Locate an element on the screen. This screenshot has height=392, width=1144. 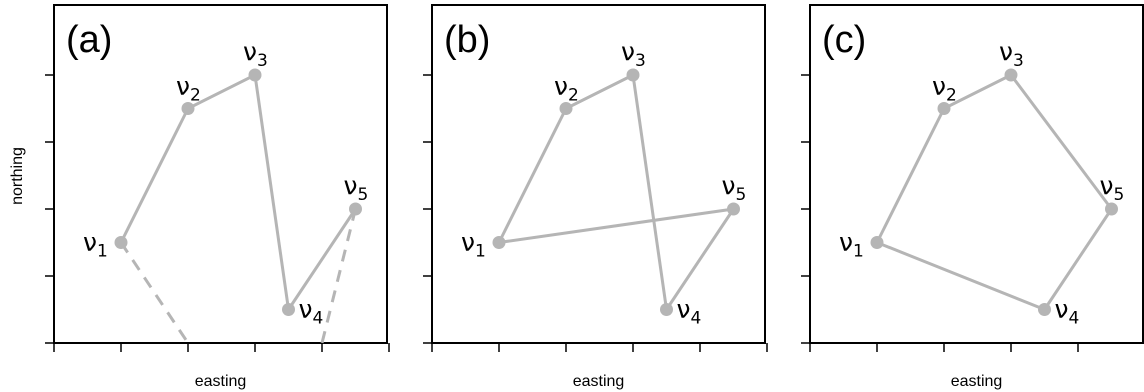
y-axis-label: northing is located at coordinates (17, 176).